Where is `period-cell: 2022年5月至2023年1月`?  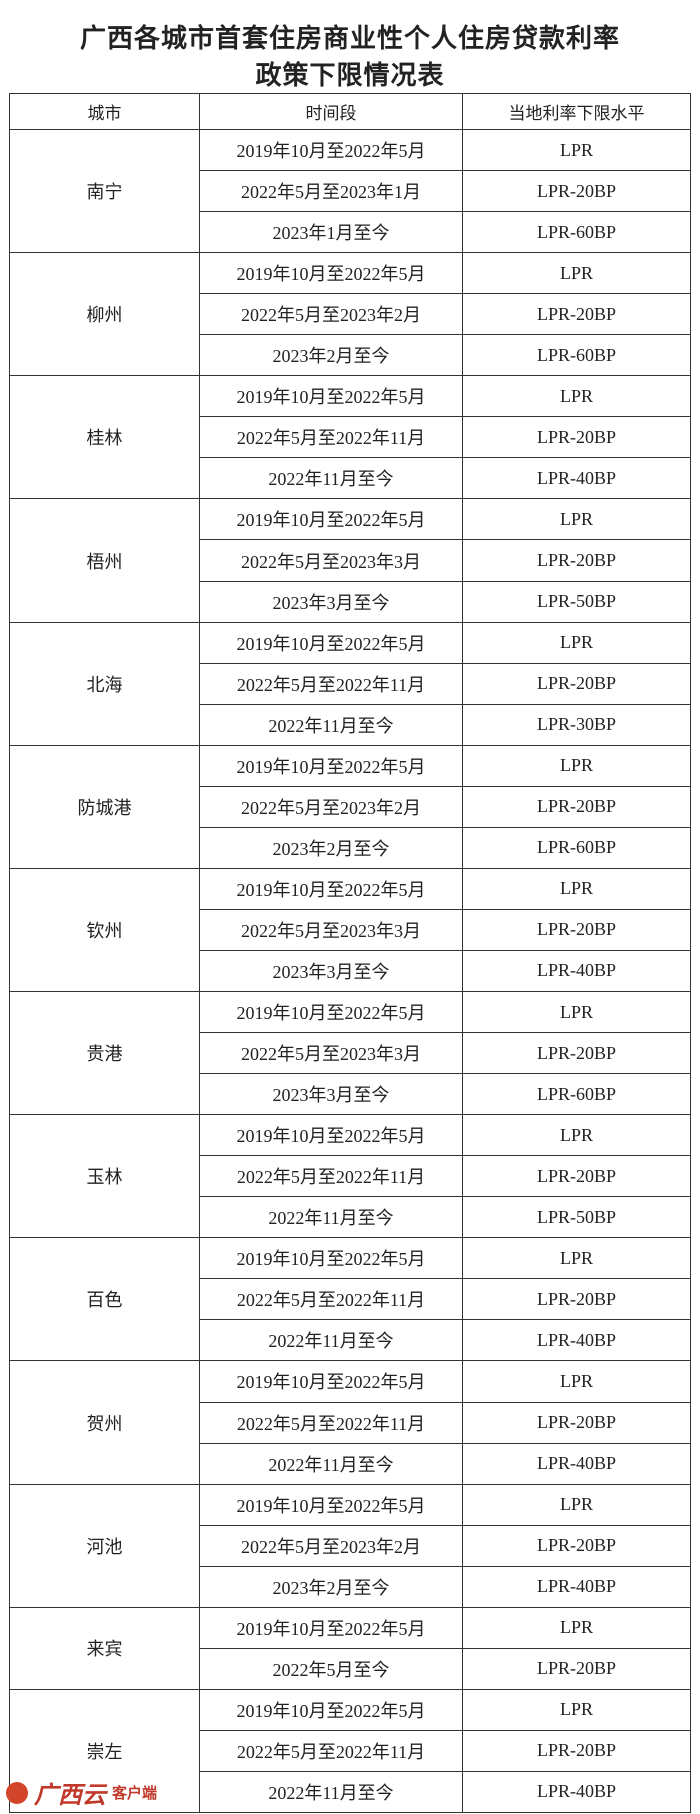 period-cell: 2022年5月至2023年1月 is located at coordinates (331, 192).